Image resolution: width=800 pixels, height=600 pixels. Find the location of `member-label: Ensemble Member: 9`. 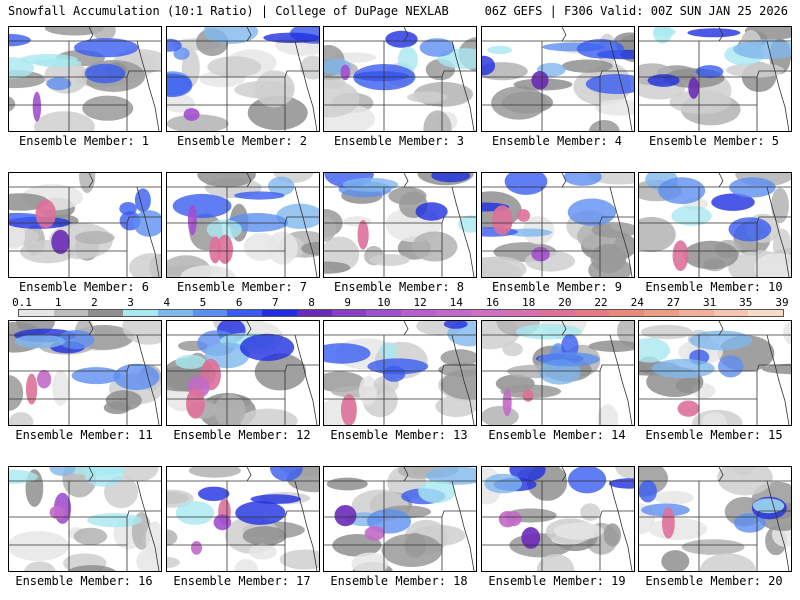

member-label: Ensemble Member: 9 is located at coordinates (557, 287).